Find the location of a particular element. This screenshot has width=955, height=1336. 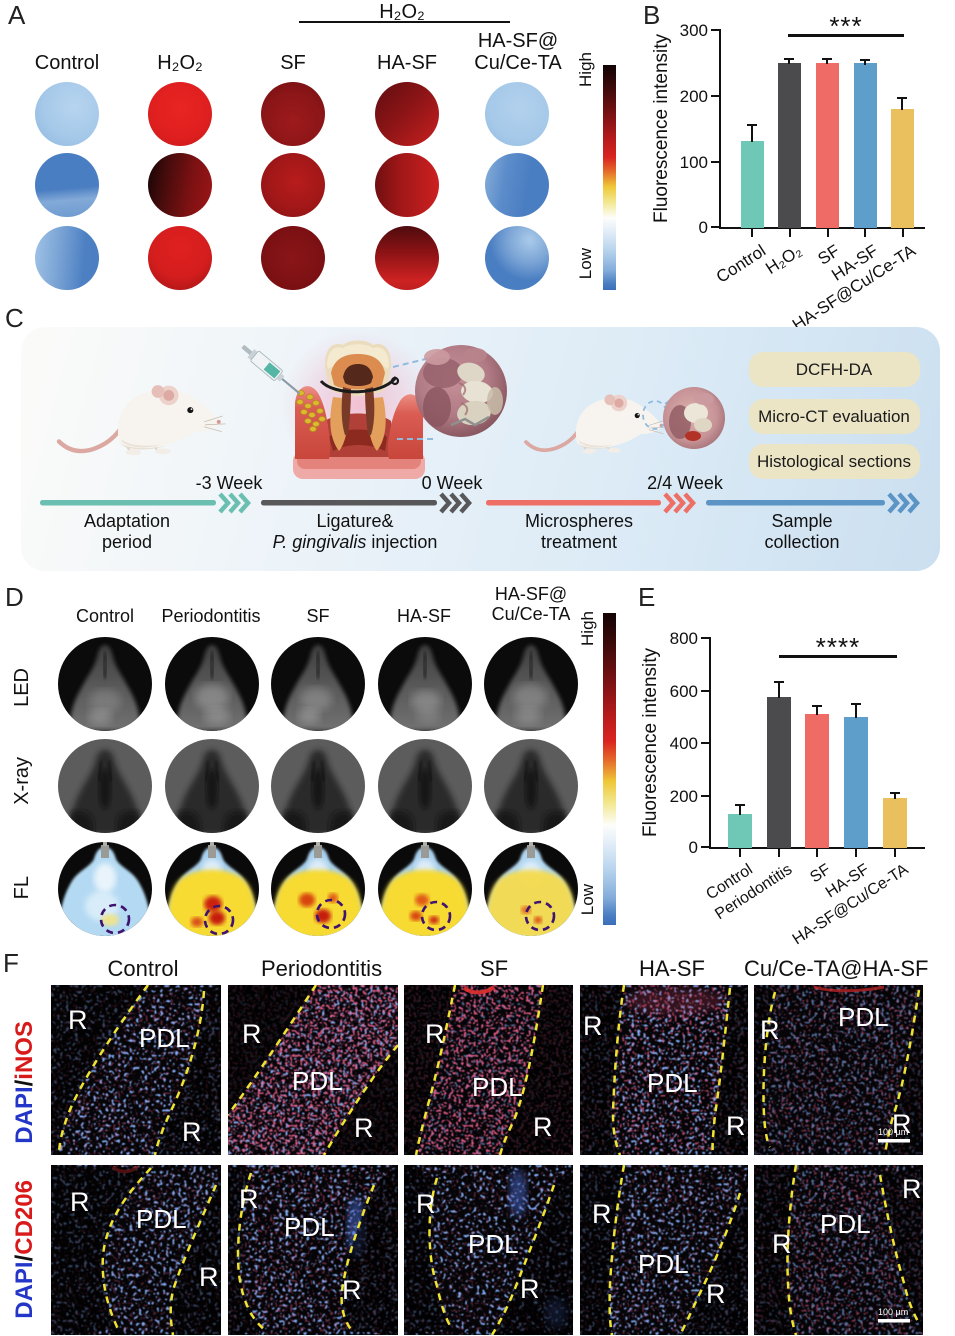

svg-text: -3 Week is located at coordinates (230, 483).